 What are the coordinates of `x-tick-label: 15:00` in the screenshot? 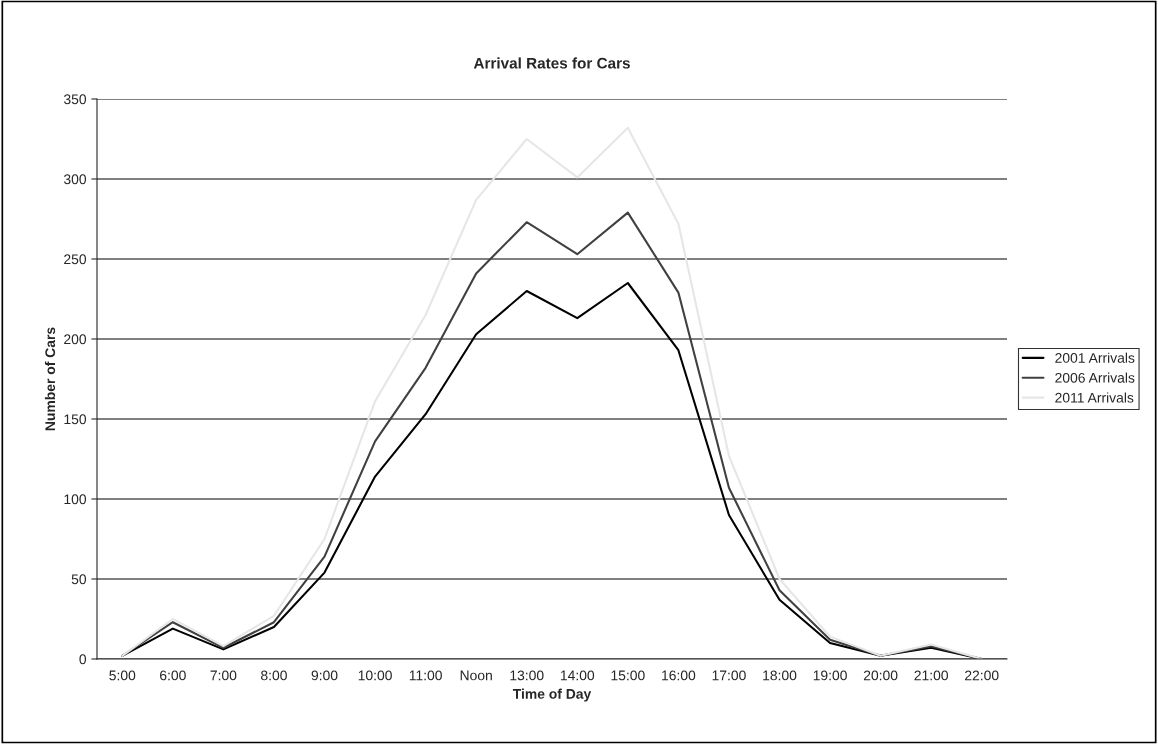 It's located at (628, 675).